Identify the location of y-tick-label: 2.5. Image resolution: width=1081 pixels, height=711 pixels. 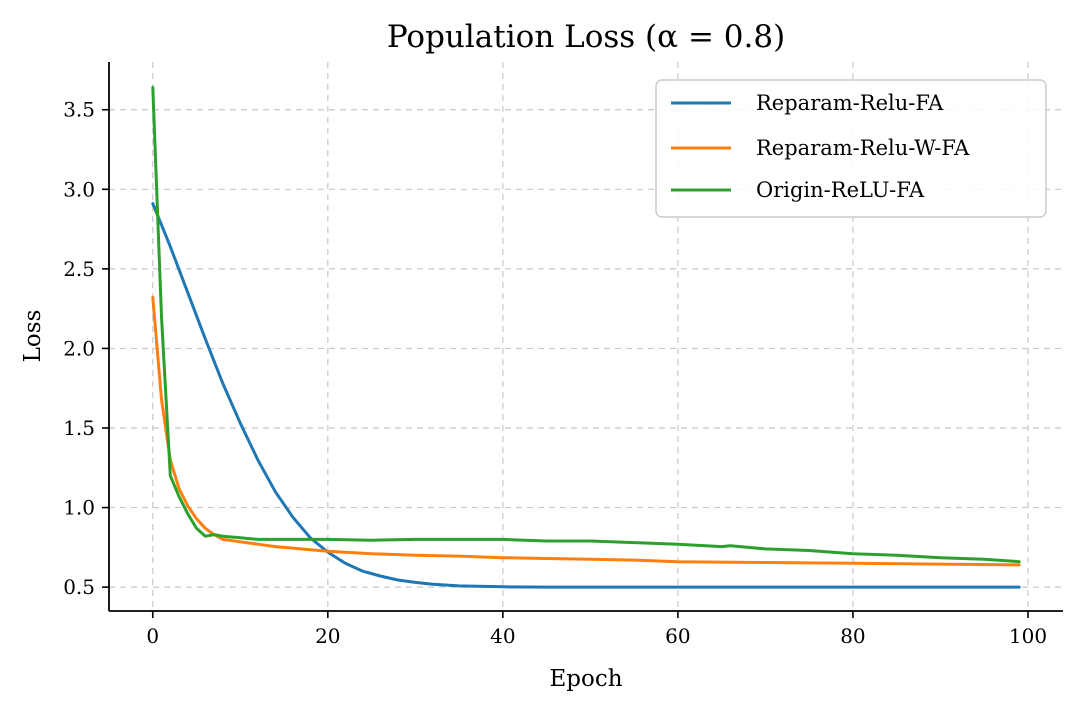
(79, 269).